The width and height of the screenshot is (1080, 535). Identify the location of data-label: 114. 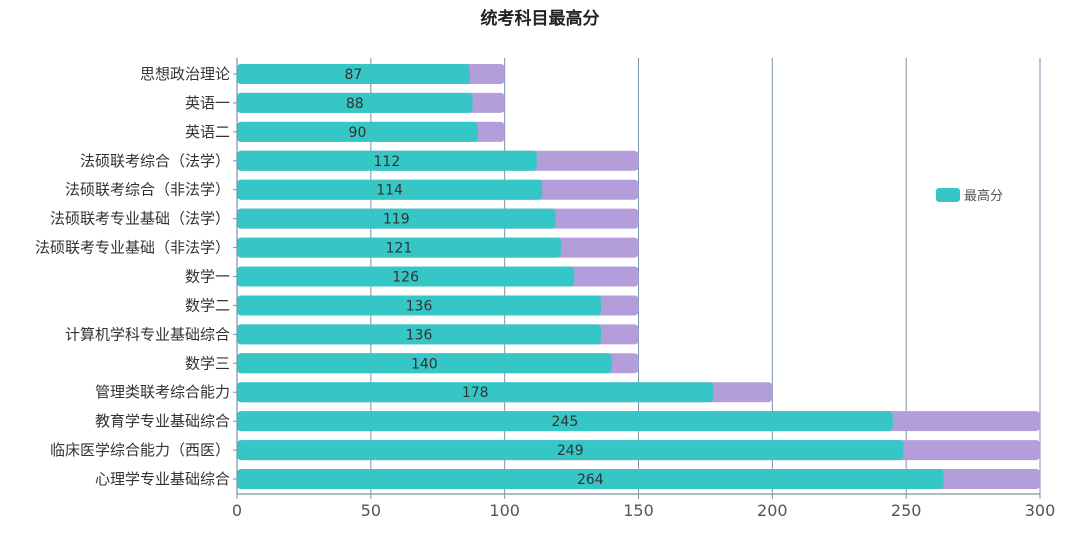
(389, 191).